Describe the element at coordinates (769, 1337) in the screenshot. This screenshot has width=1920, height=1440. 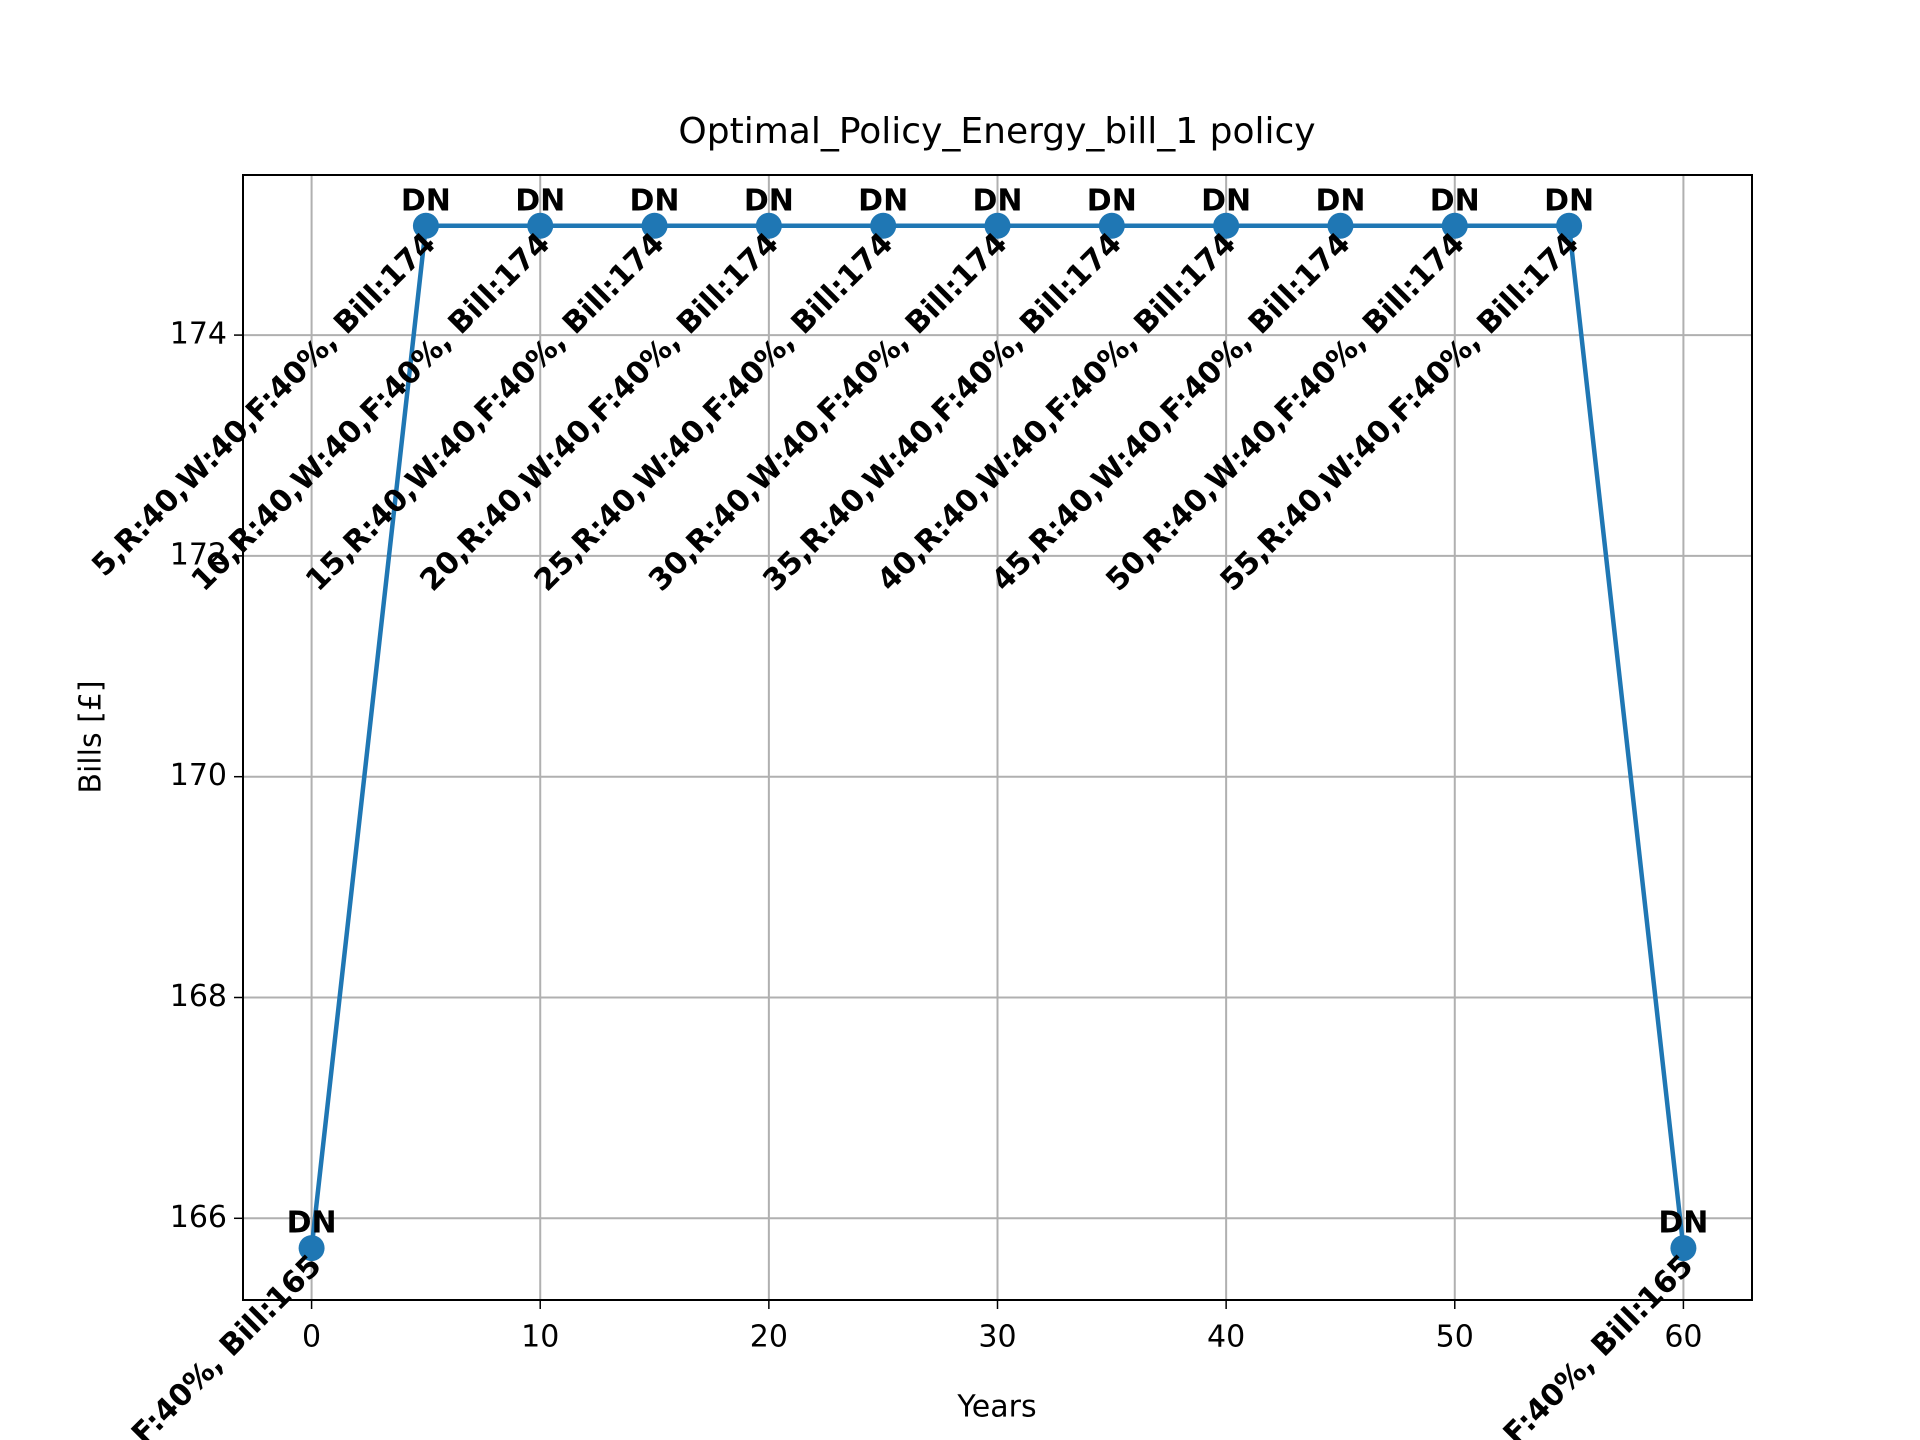
I see `x-tick-label: 20` at that location.